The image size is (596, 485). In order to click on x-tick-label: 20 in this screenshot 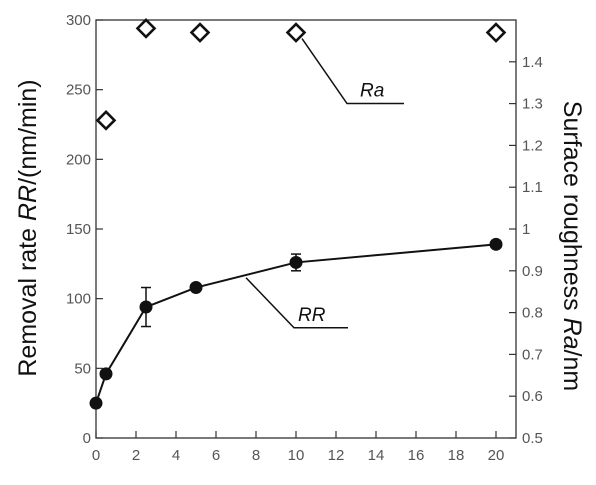, I will do `click(496, 455)`.